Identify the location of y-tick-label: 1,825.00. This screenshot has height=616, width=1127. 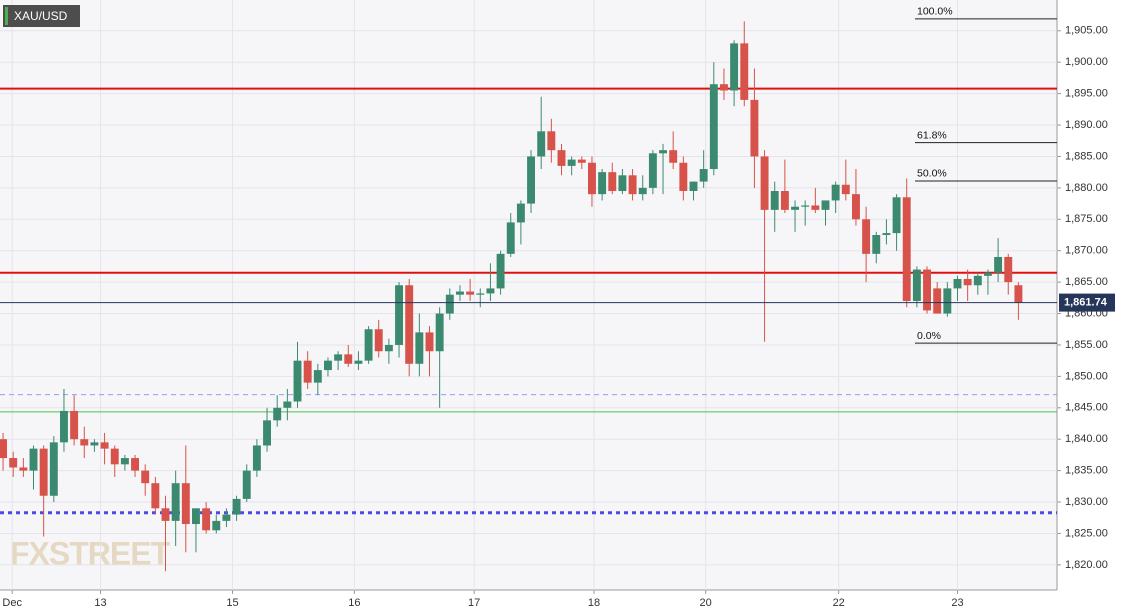
(1086, 533).